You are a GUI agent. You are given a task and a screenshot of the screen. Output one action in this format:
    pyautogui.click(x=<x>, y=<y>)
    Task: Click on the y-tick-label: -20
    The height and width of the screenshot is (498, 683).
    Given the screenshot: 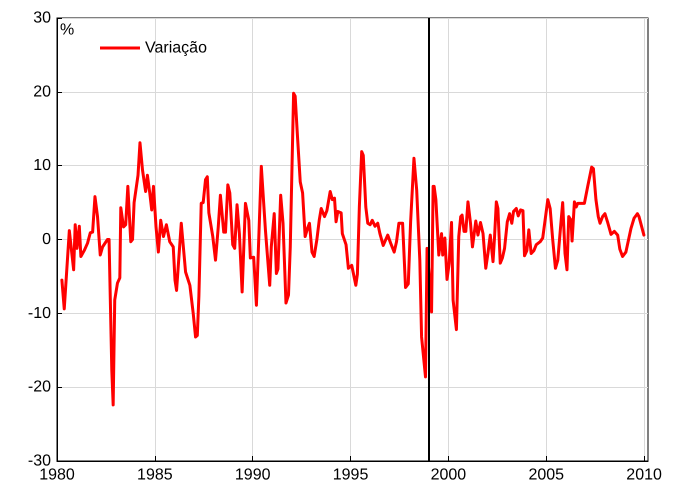 What is the action you would take?
    pyautogui.click(x=40, y=387)
    